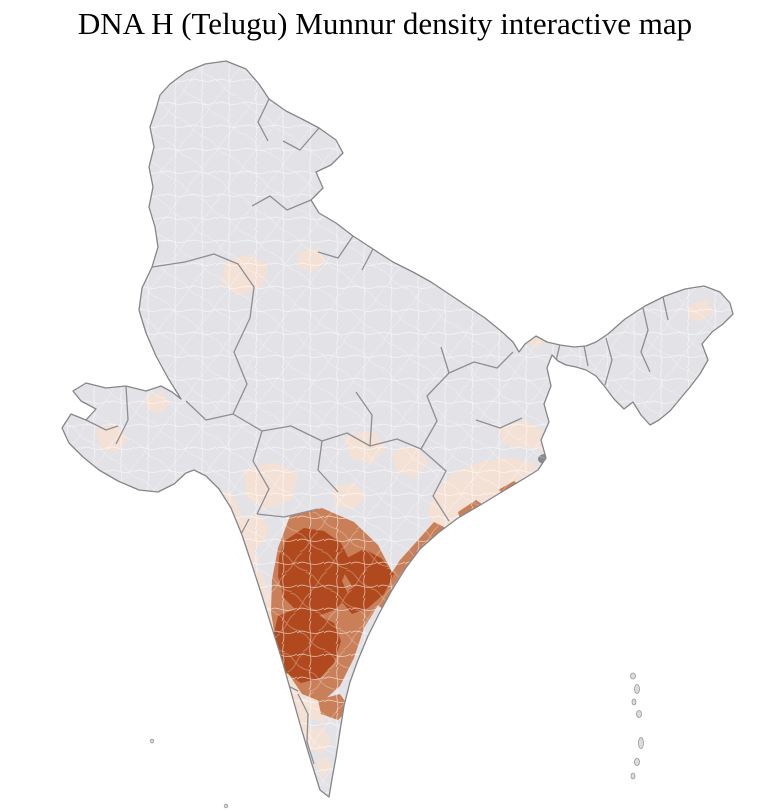 The height and width of the screenshot is (811, 770). Describe the element at coordinates (189, 773) in the screenshot. I see `lakshadweep-islands` at that location.